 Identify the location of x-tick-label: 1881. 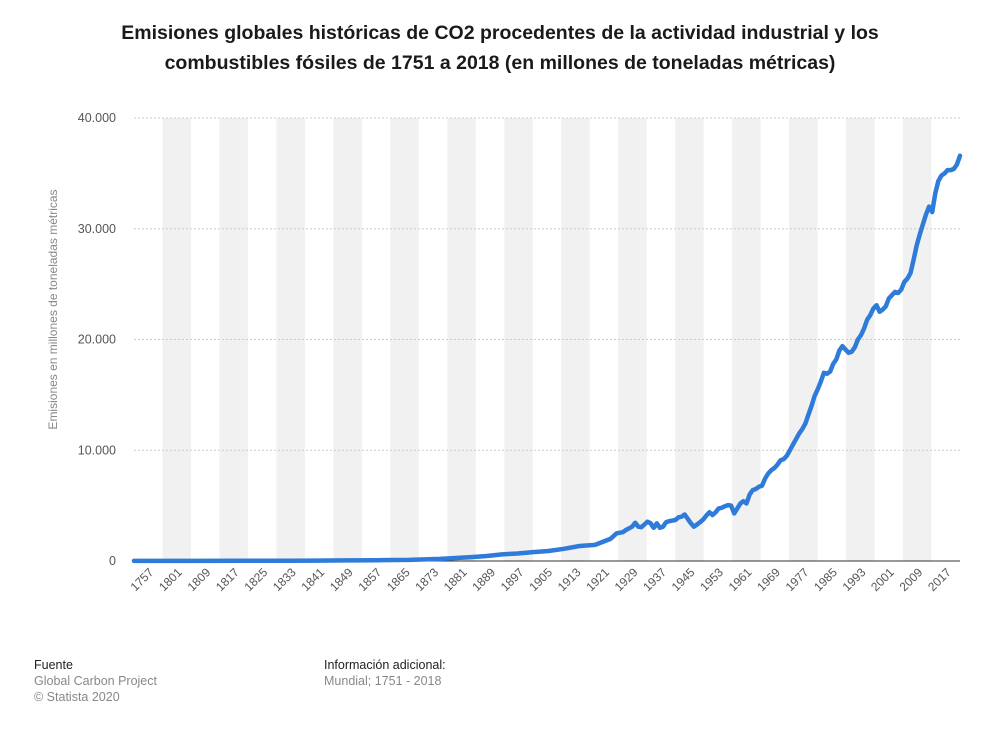
(455, 579).